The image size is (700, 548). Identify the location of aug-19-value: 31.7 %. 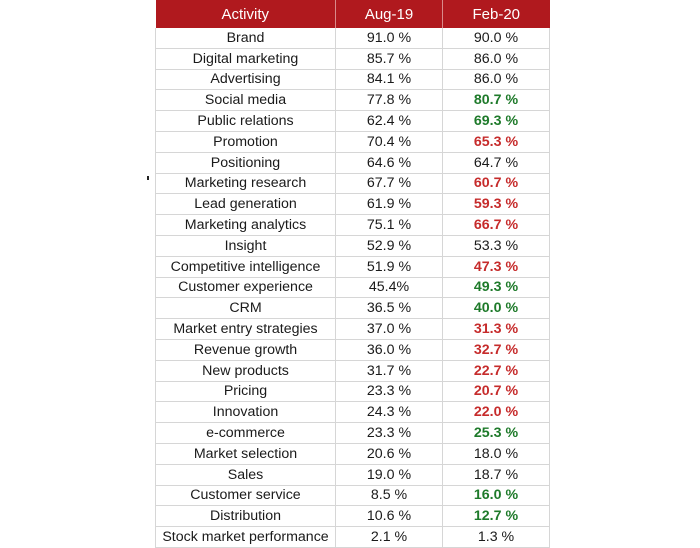
(389, 371).